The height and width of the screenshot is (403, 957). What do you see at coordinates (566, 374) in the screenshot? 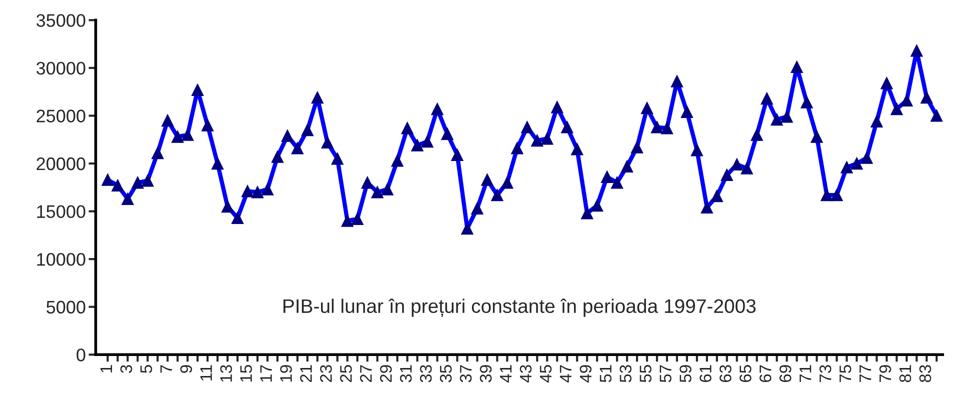
I see `x-tick-label: 47` at bounding box center [566, 374].